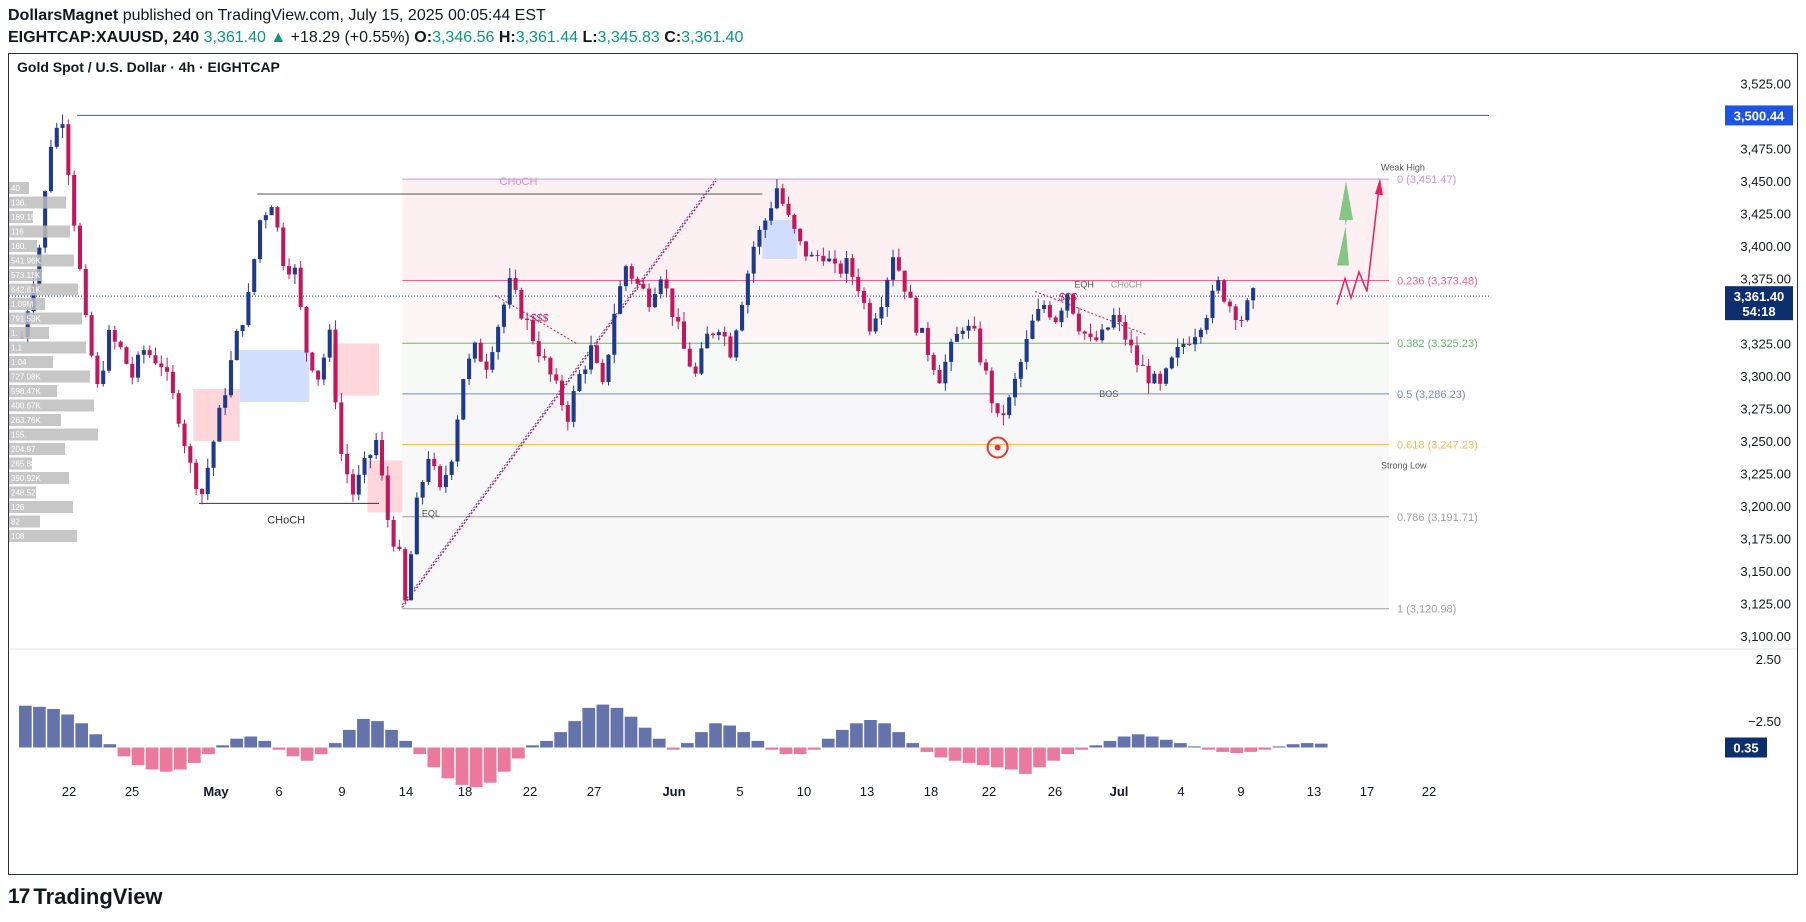 This screenshot has width=1806, height=922. What do you see at coordinates (1765, 246) in the screenshot?
I see `y-tick-label: 3,400.00` at bounding box center [1765, 246].